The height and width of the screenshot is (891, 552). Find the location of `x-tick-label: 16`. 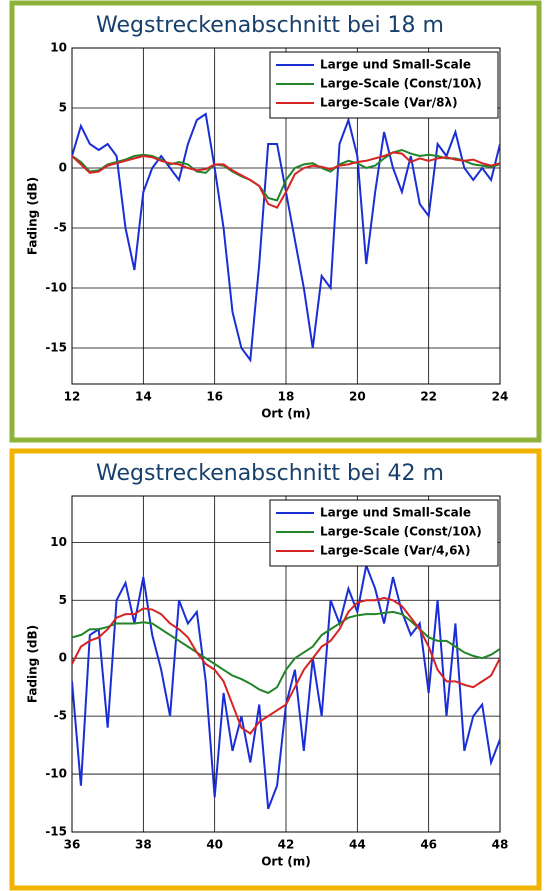

x-tick-label: 16 is located at coordinates (214, 397).